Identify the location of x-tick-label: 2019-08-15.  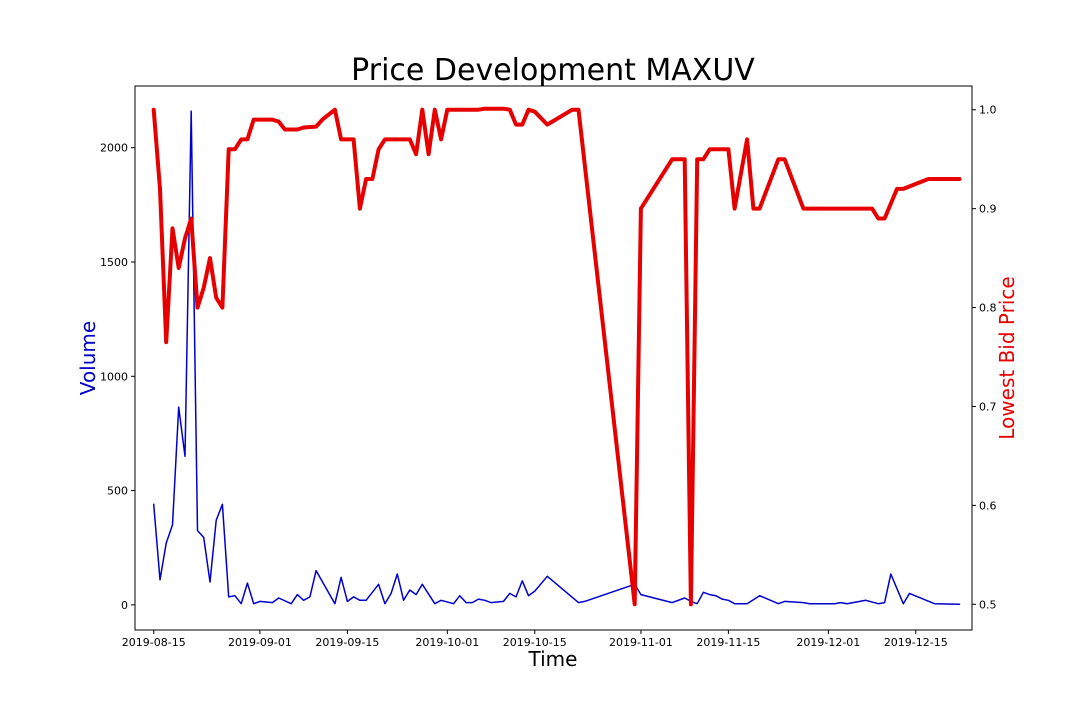
(154, 642).